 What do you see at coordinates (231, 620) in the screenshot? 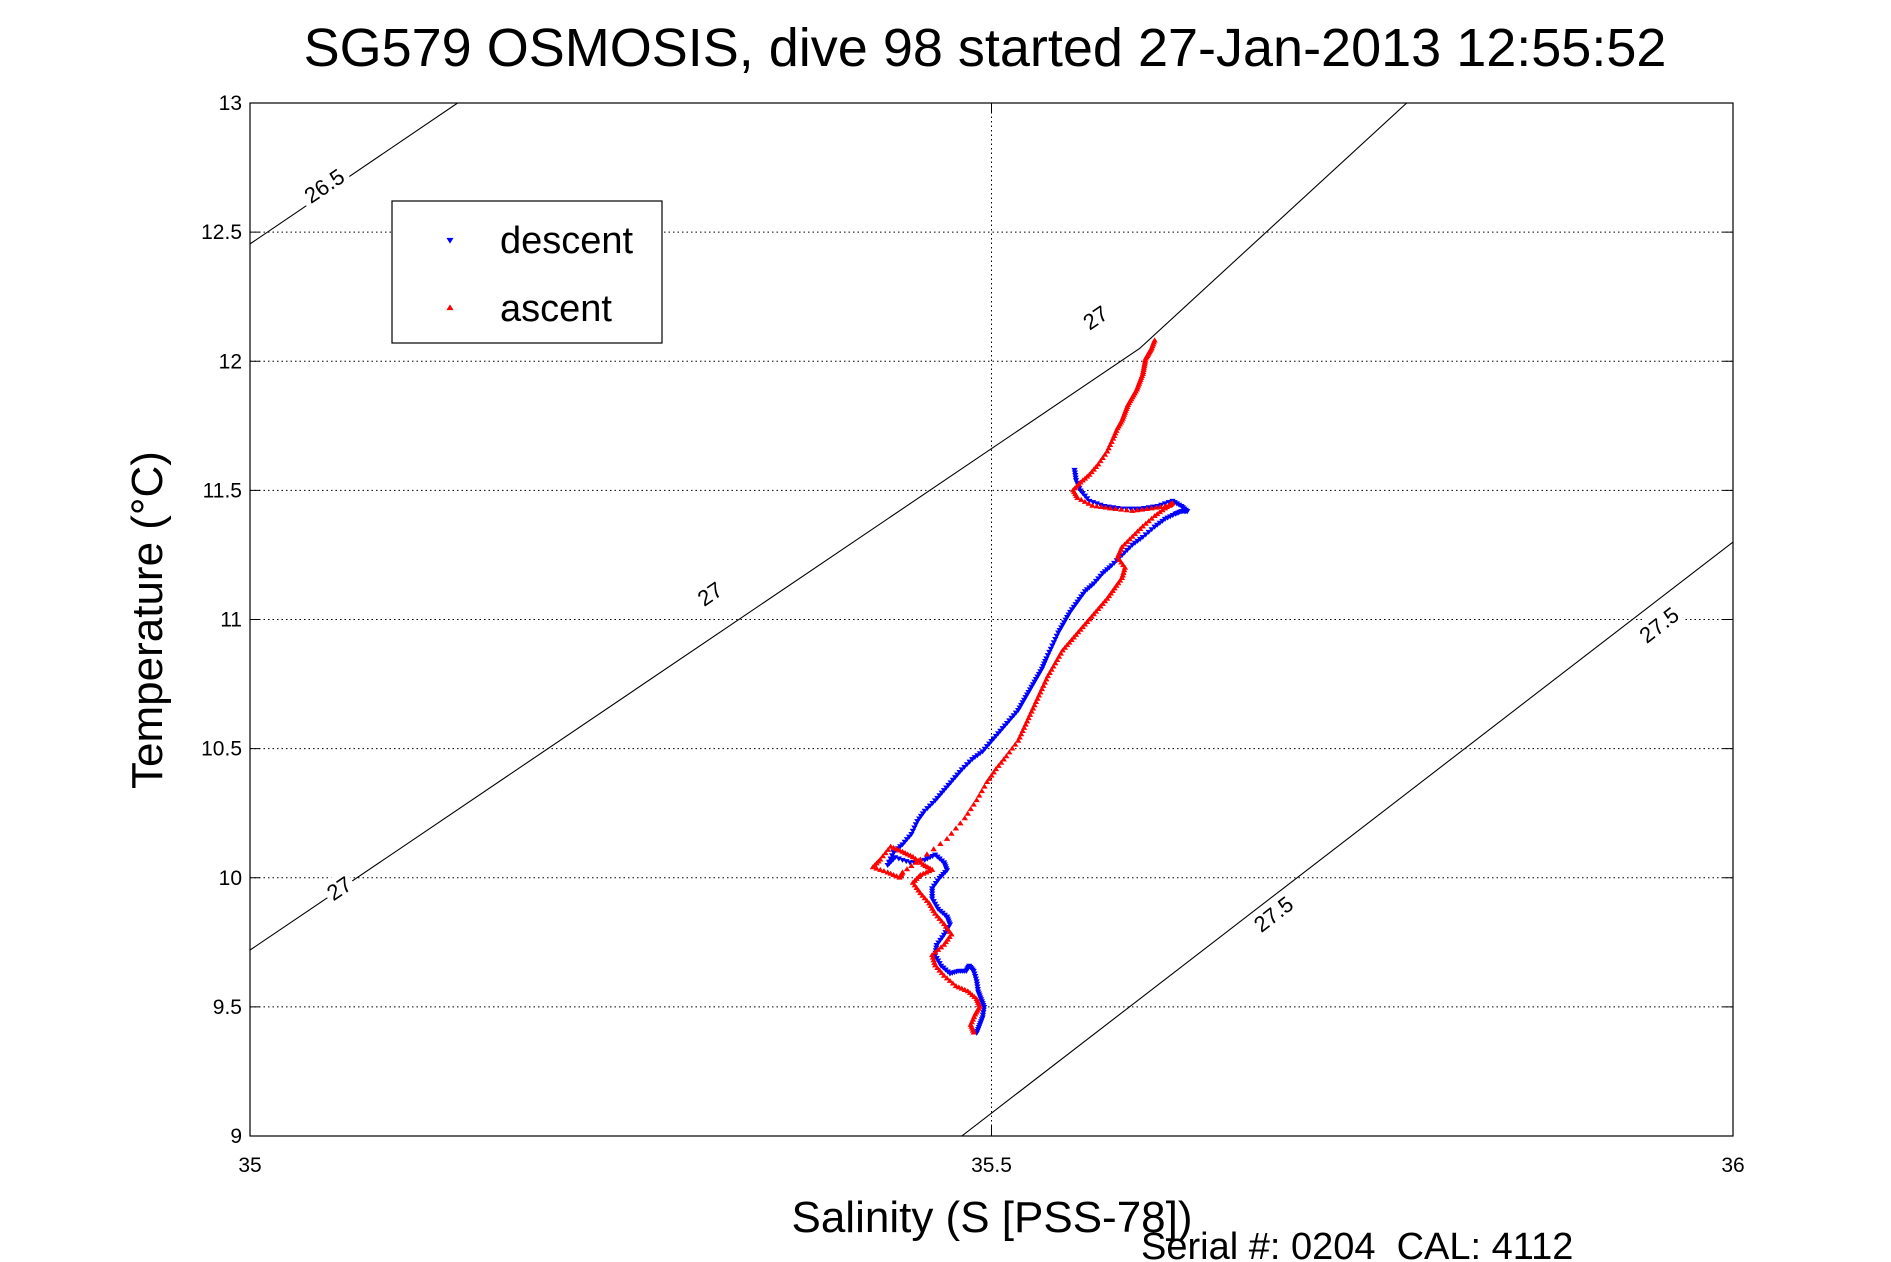
I see `y-tick-label: 11` at bounding box center [231, 620].